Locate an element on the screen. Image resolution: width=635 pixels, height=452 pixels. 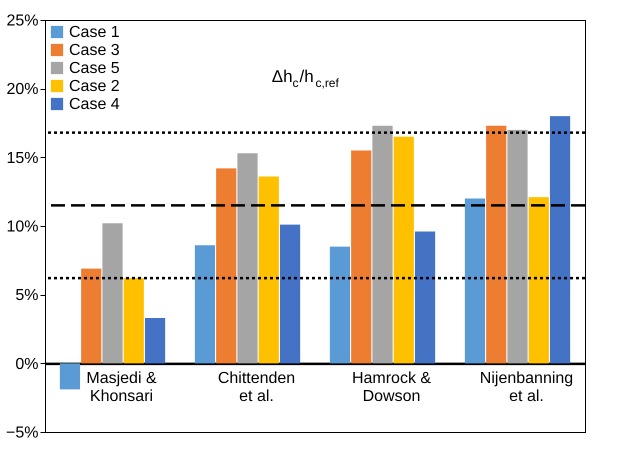
legend-label: Case 1 is located at coordinates (94, 32).